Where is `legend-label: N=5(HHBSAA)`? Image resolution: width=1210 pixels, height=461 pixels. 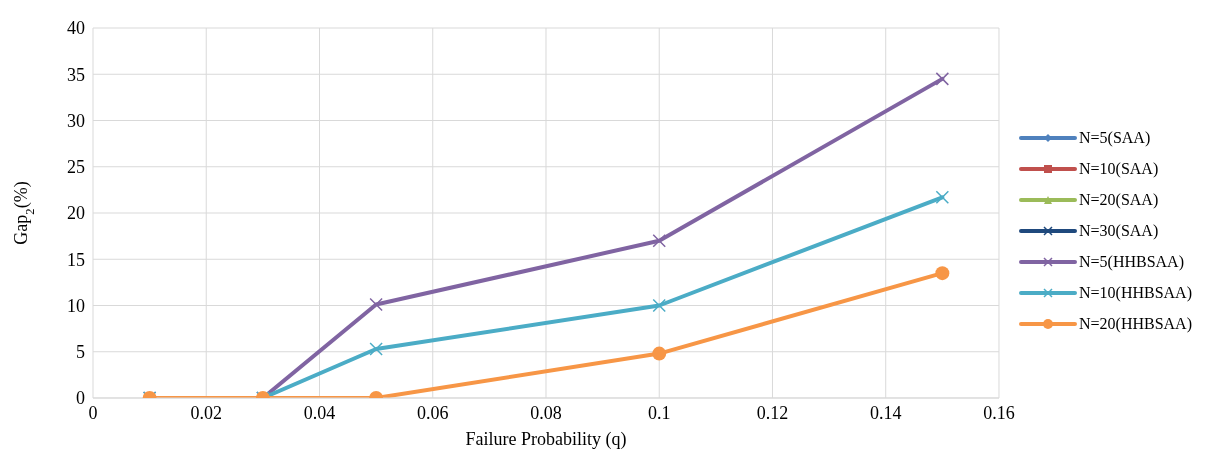 legend-label: N=5(HHBSAA) is located at coordinates (1131, 261).